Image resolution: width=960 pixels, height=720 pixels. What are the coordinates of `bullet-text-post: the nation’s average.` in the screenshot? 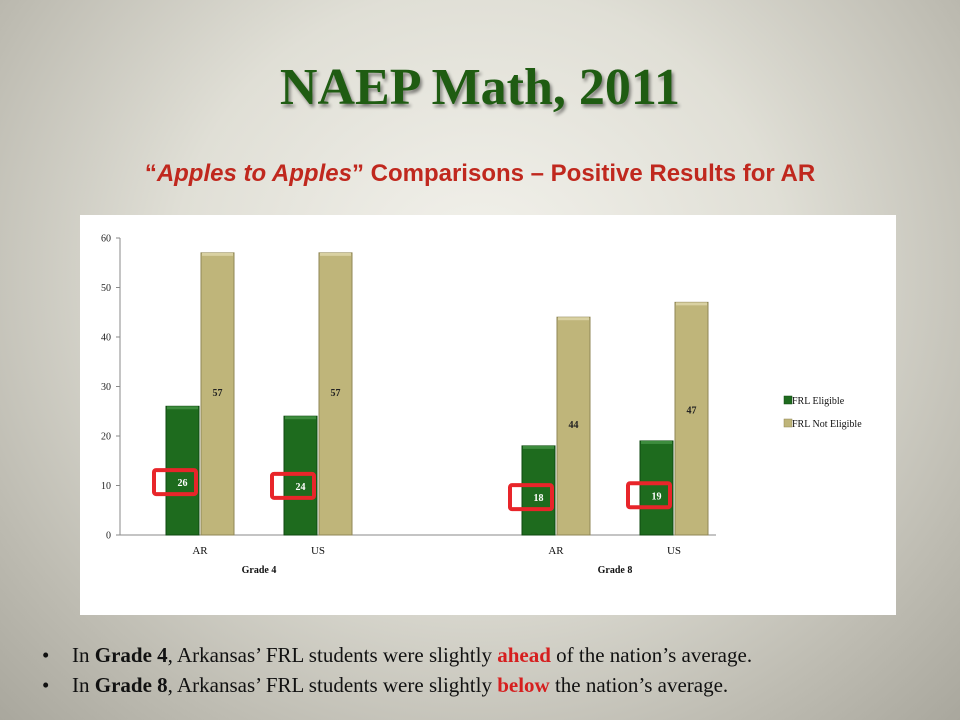 It's located at (639, 685).